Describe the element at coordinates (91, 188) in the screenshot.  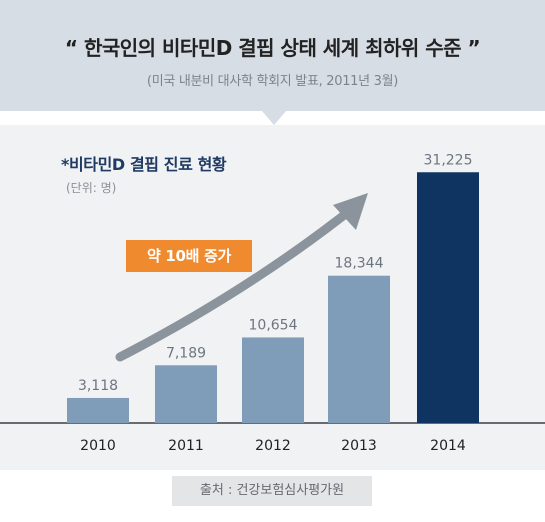
I see `chart-unit: (단위: 명)` at that location.